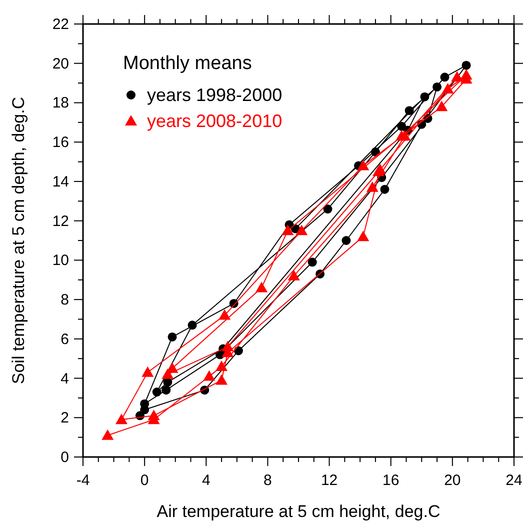 This screenshot has width=530, height=527. What do you see at coordinates (214, 95) in the screenshot?
I see `legend-label: years 1998-2000` at bounding box center [214, 95].